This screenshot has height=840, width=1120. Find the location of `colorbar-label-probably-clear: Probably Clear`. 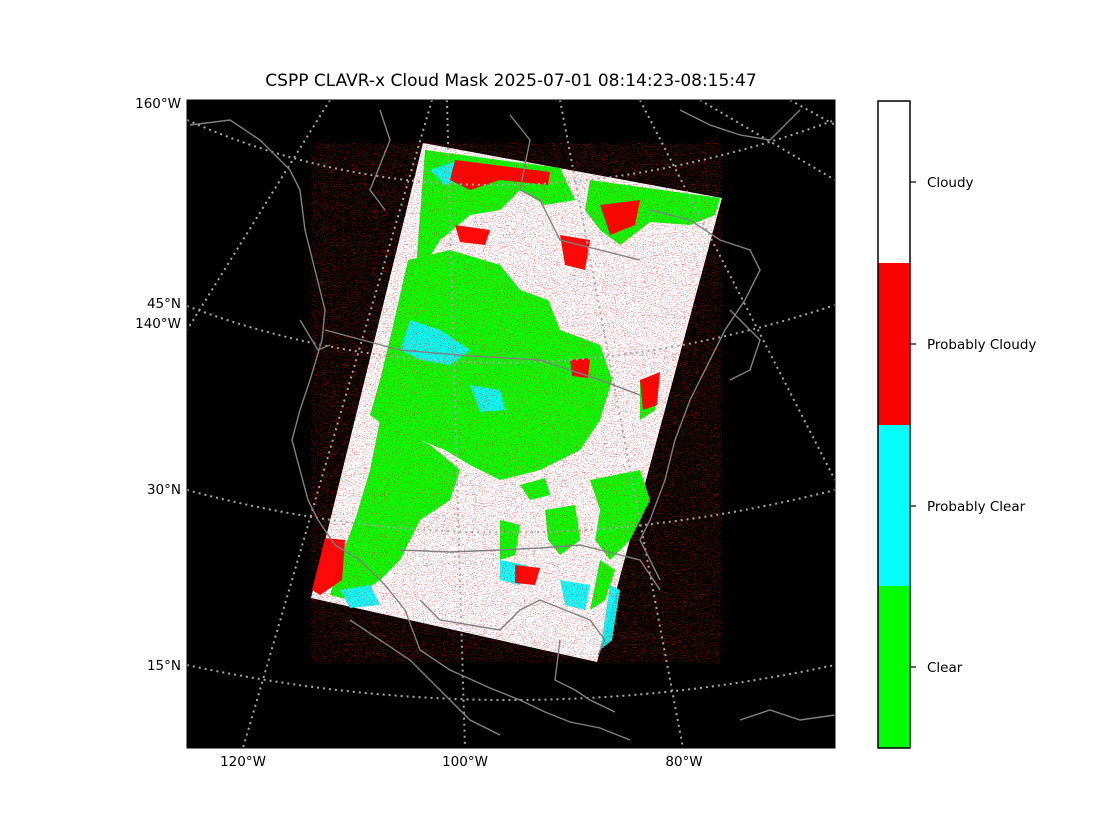

colorbar-label-probably-clear: Probably Clear is located at coordinates (976, 507).